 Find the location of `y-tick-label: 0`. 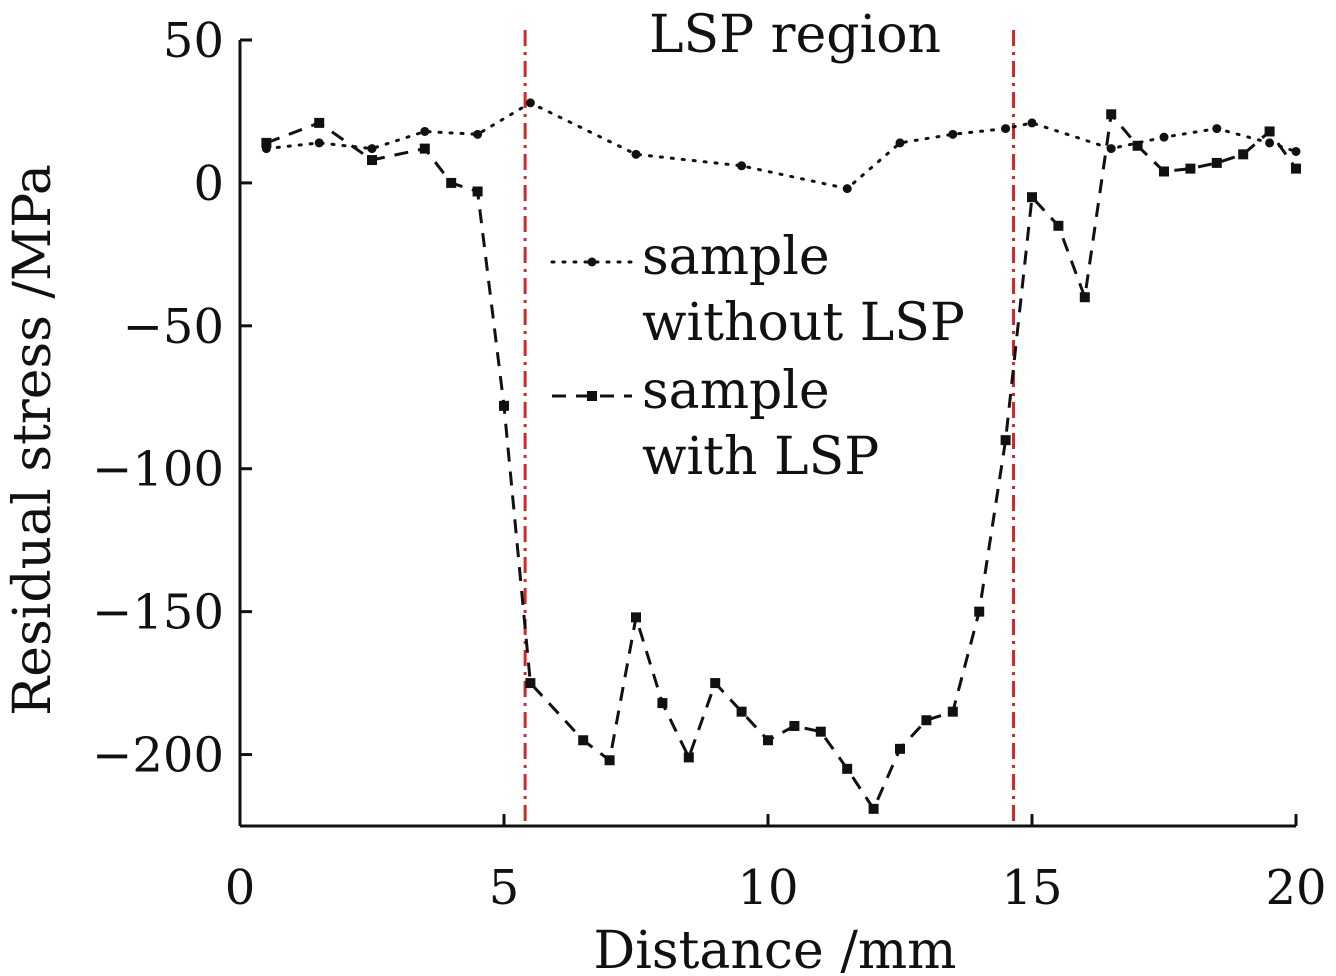

y-tick-label: 0 is located at coordinates (208, 184).